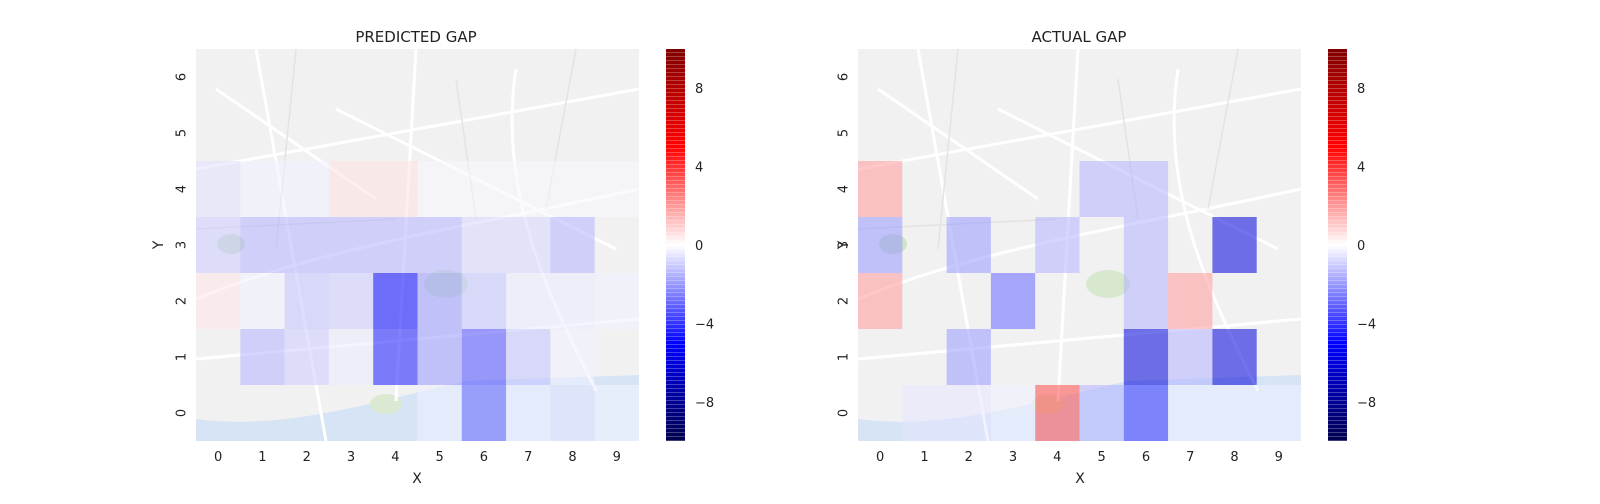  I want to click on y-tick-label: 6, so click(182, 77).